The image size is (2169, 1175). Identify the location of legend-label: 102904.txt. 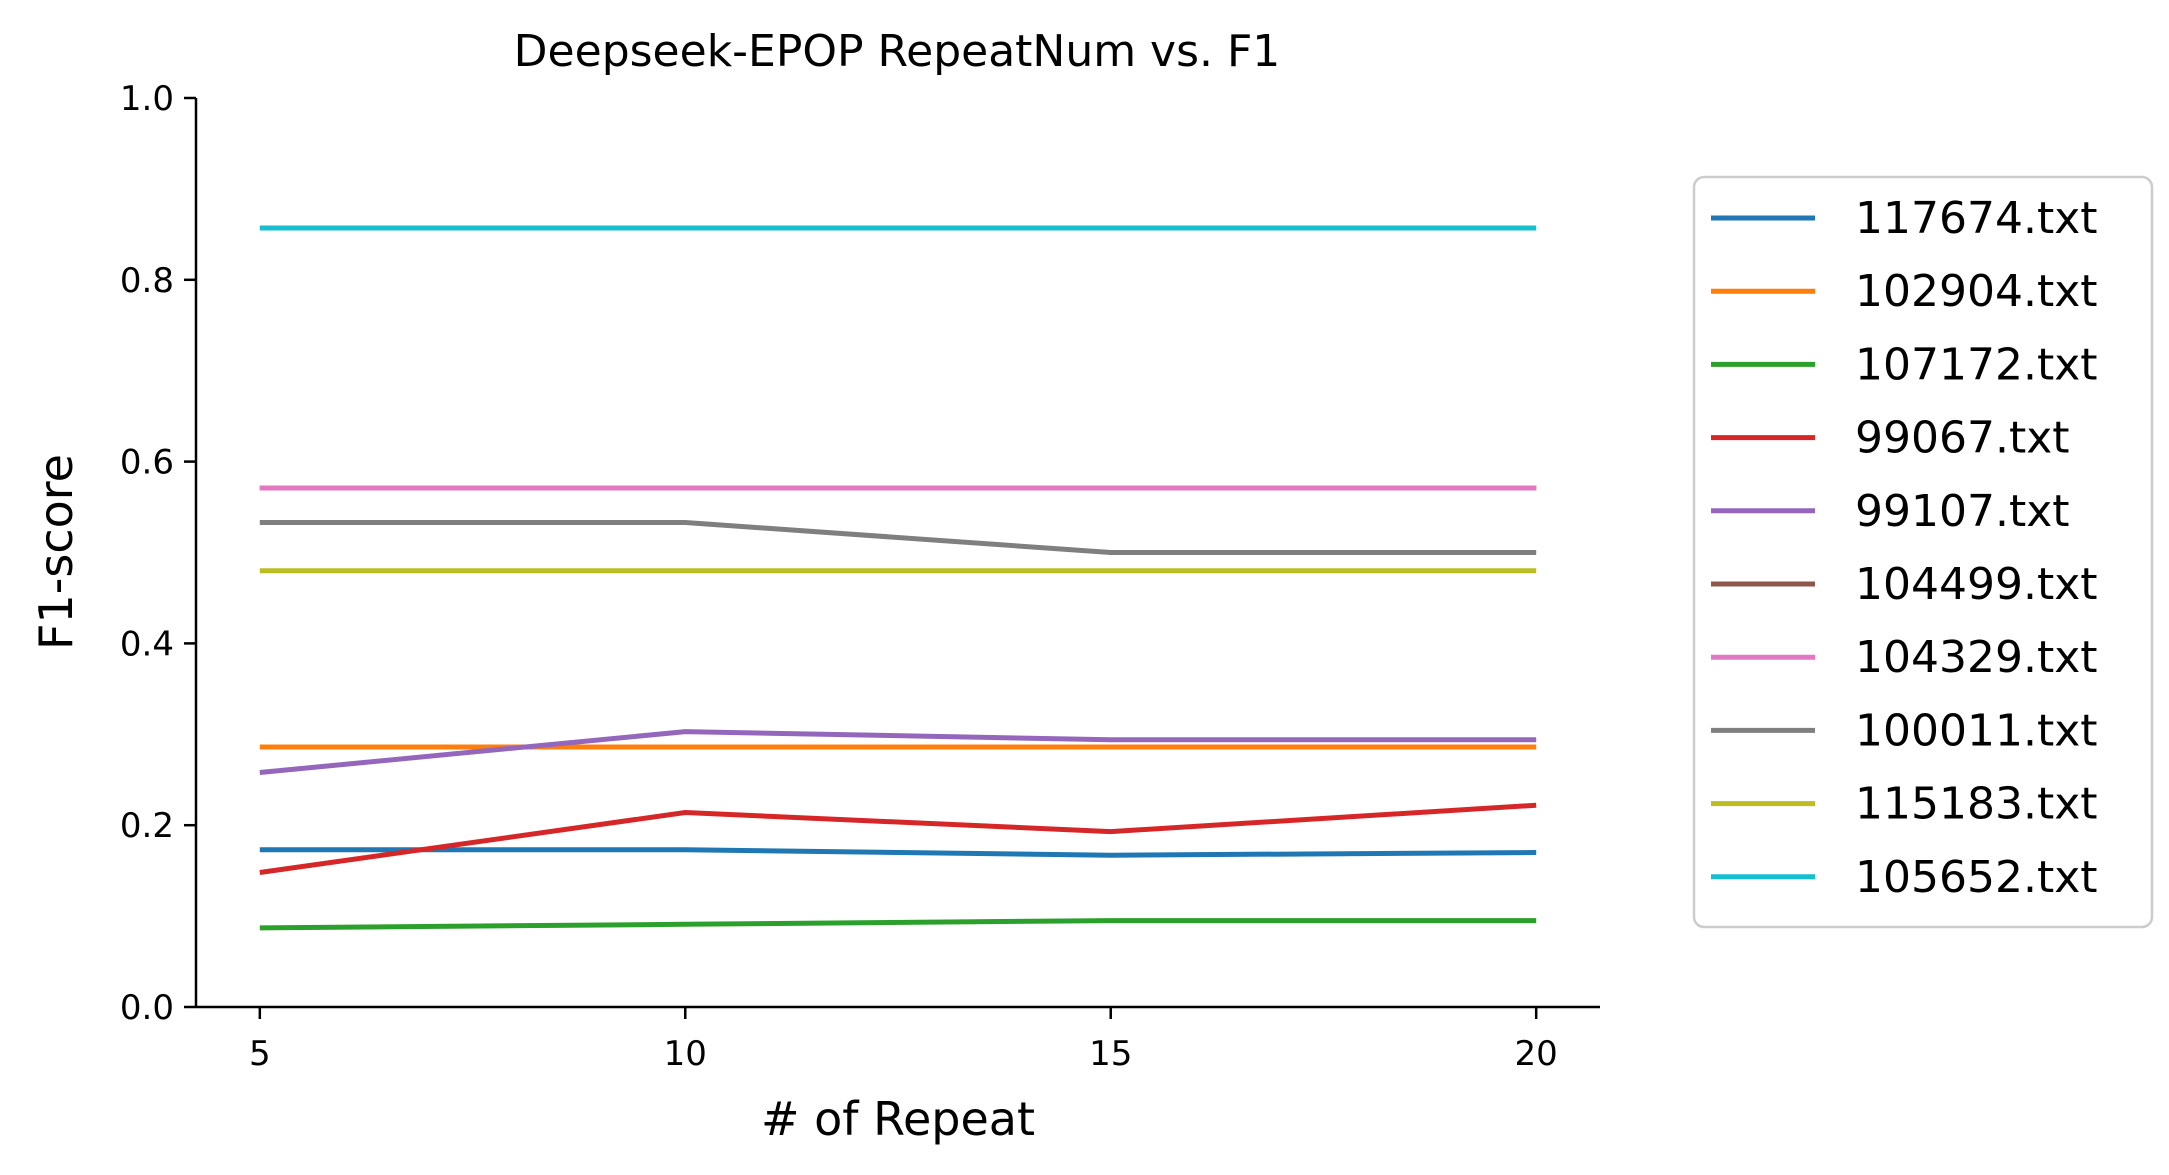
(1976, 291).